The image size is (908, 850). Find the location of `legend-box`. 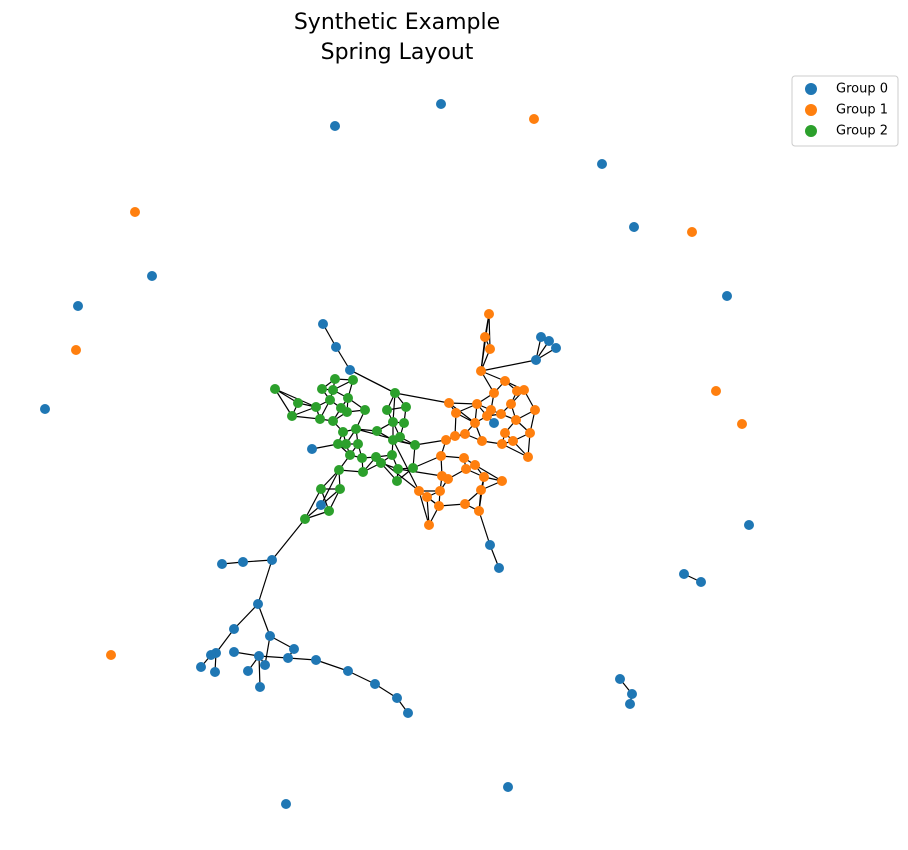

legend-box is located at coordinates (845, 111).